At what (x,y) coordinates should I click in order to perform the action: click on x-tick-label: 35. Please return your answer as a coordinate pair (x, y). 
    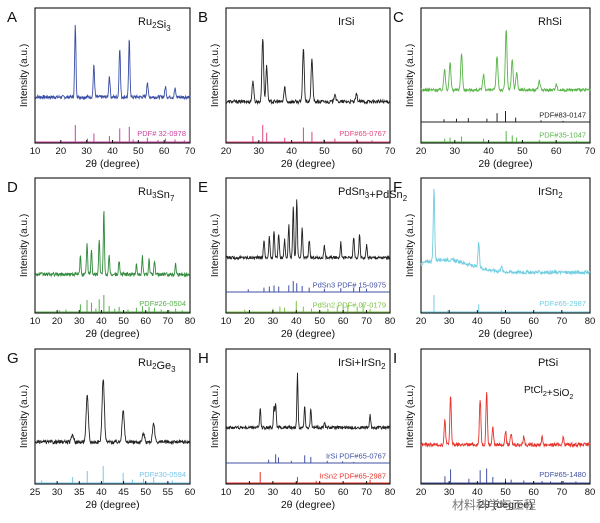
    Looking at the image, I should click on (79, 492).